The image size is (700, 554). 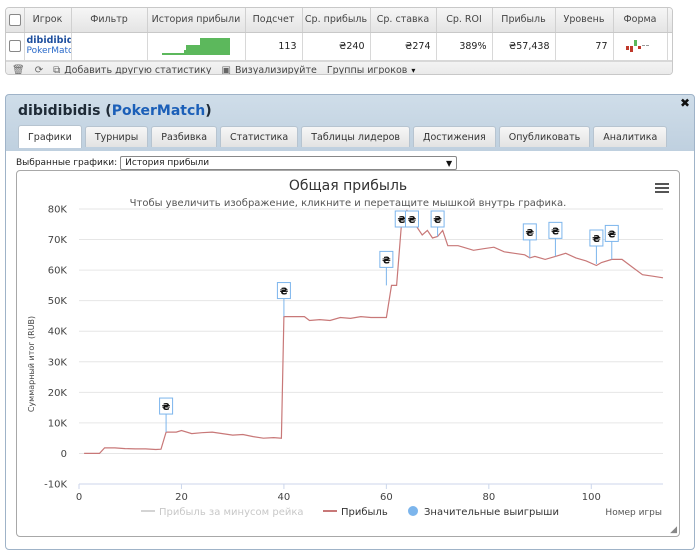 I want to click on visualize-button: ▣ Визуализируйте, so click(x=269, y=70).